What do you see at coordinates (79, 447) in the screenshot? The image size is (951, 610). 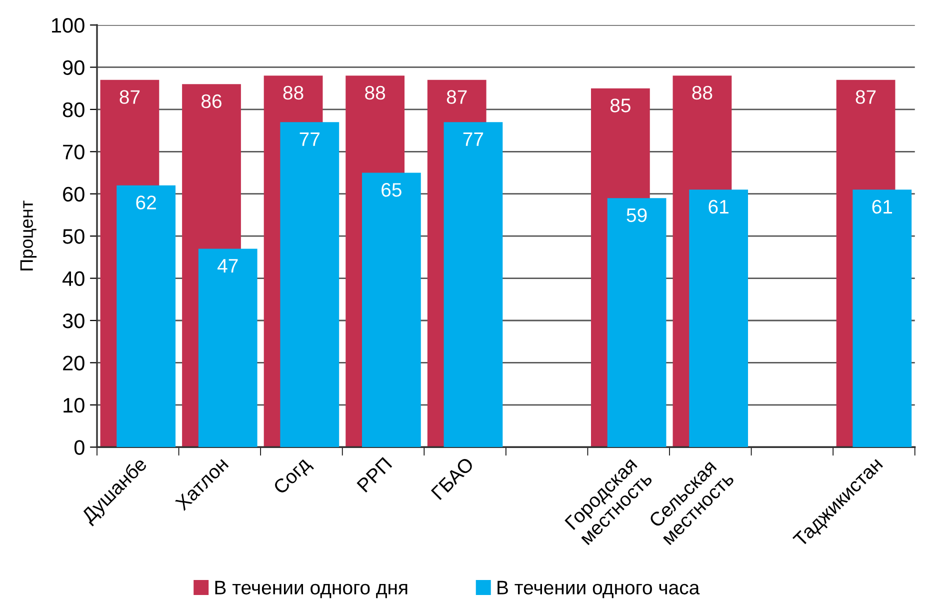 I see `y-tick-label: 0` at bounding box center [79, 447].